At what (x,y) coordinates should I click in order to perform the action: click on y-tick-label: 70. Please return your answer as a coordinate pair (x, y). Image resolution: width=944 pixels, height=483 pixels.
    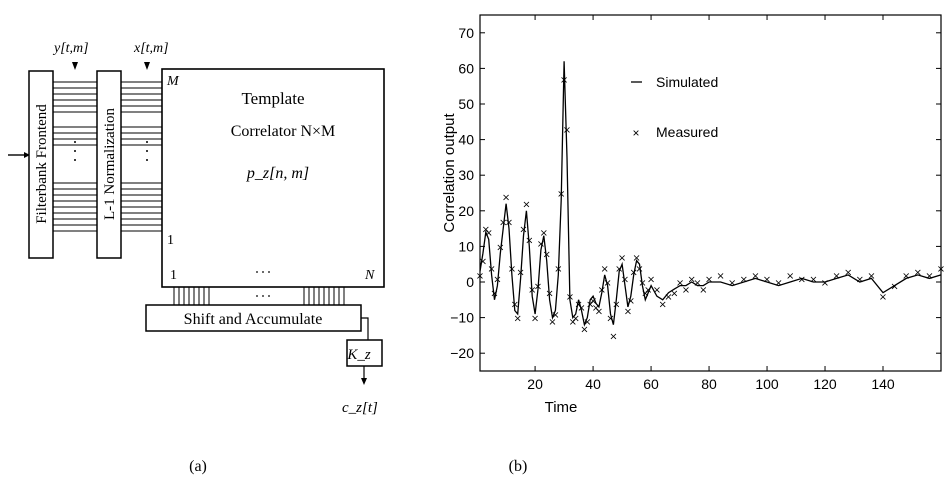
    Looking at the image, I should click on (466, 33).